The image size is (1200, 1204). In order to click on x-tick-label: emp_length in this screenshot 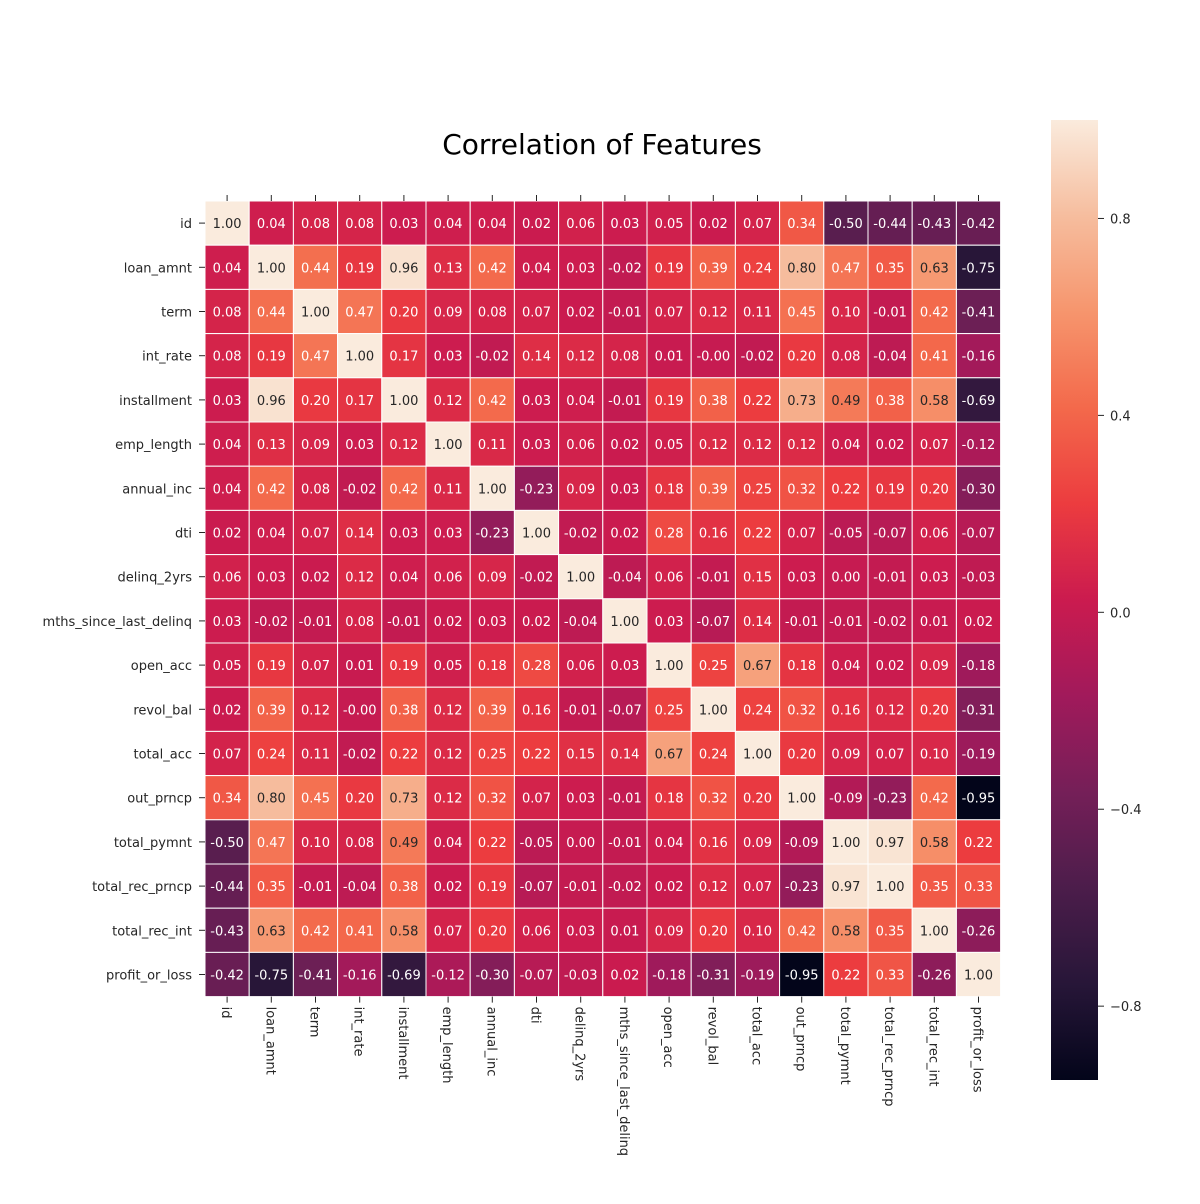, I will do `click(446, 1045)`.